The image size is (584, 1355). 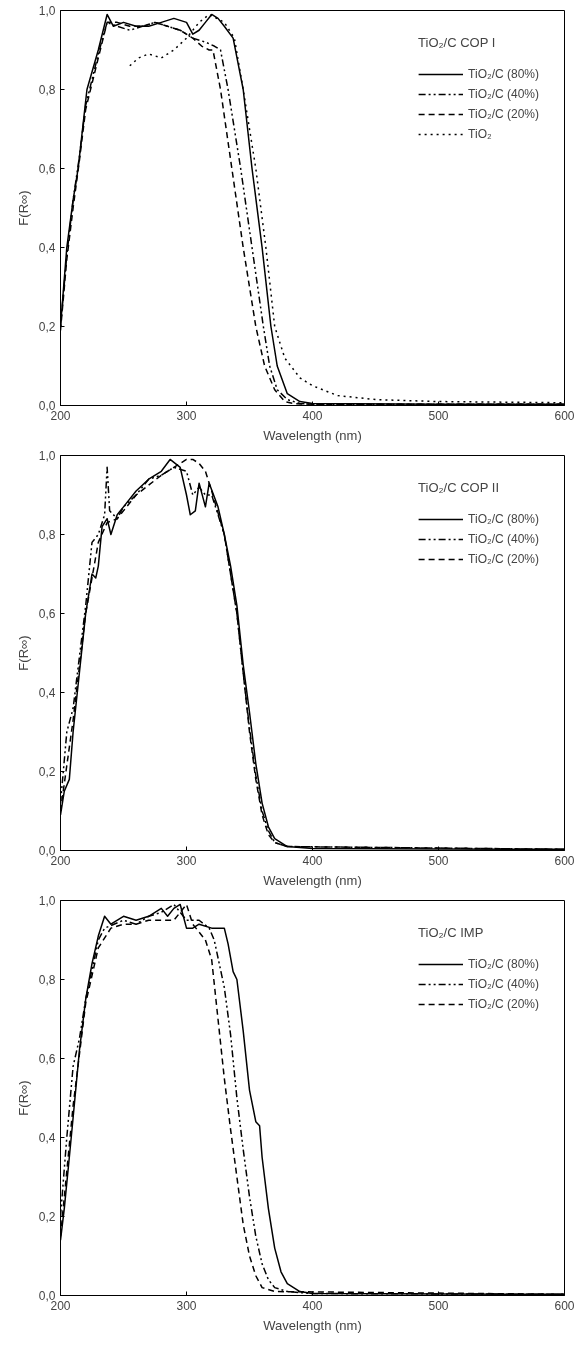 What do you see at coordinates (480, 134) in the screenshot?
I see `legend-label: TiO₂` at bounding box center [480, 134].